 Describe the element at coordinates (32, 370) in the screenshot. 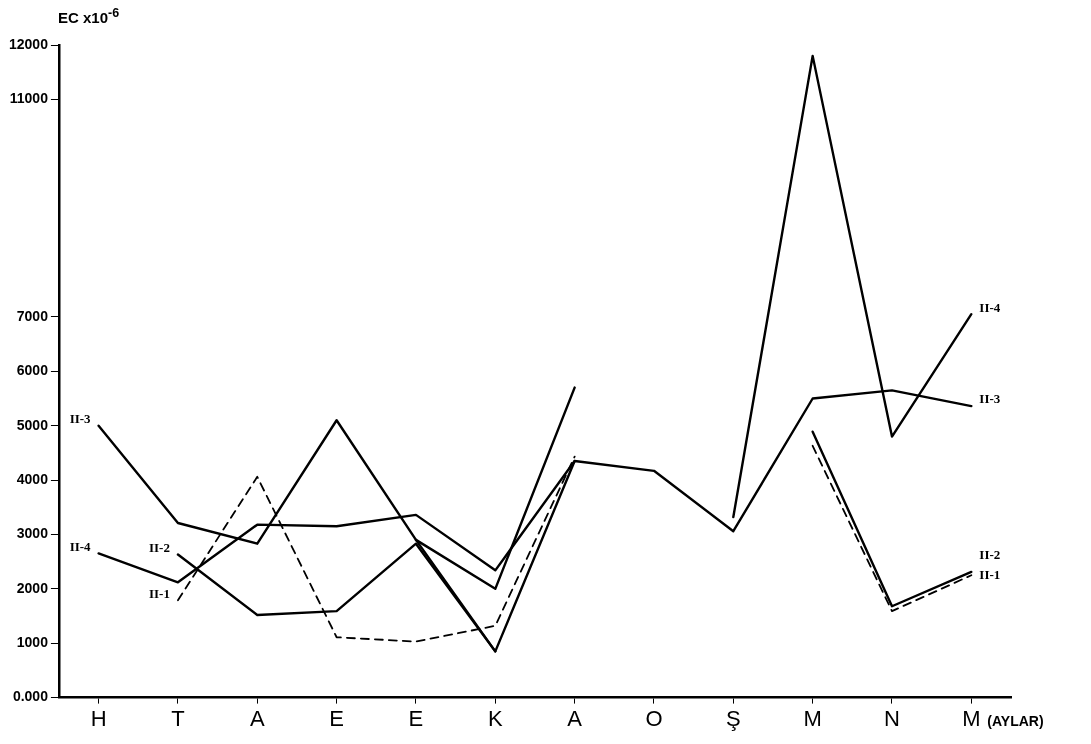

I see `y-tick-label: 6000` at that location.